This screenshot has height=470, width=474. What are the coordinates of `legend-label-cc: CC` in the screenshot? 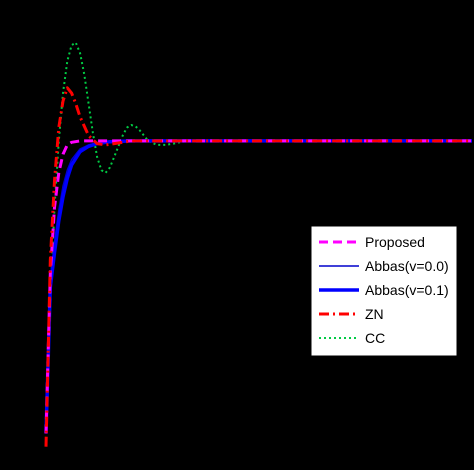 It's located at (375, 338).